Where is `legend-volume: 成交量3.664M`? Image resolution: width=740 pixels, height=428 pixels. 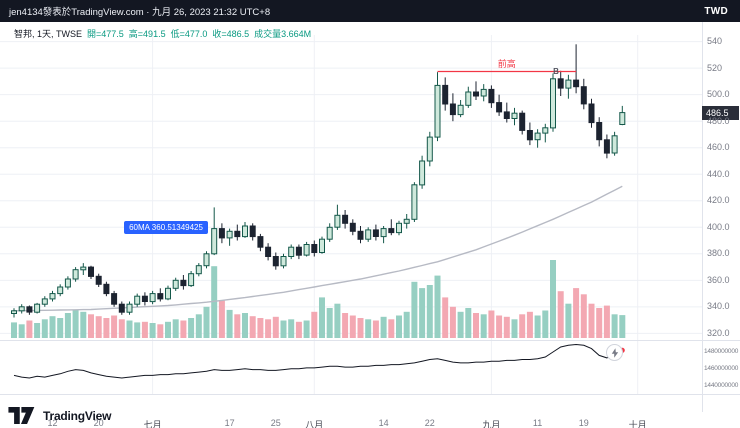 legend-volume: 成交量3.664M is located at coordinates (283, 34).